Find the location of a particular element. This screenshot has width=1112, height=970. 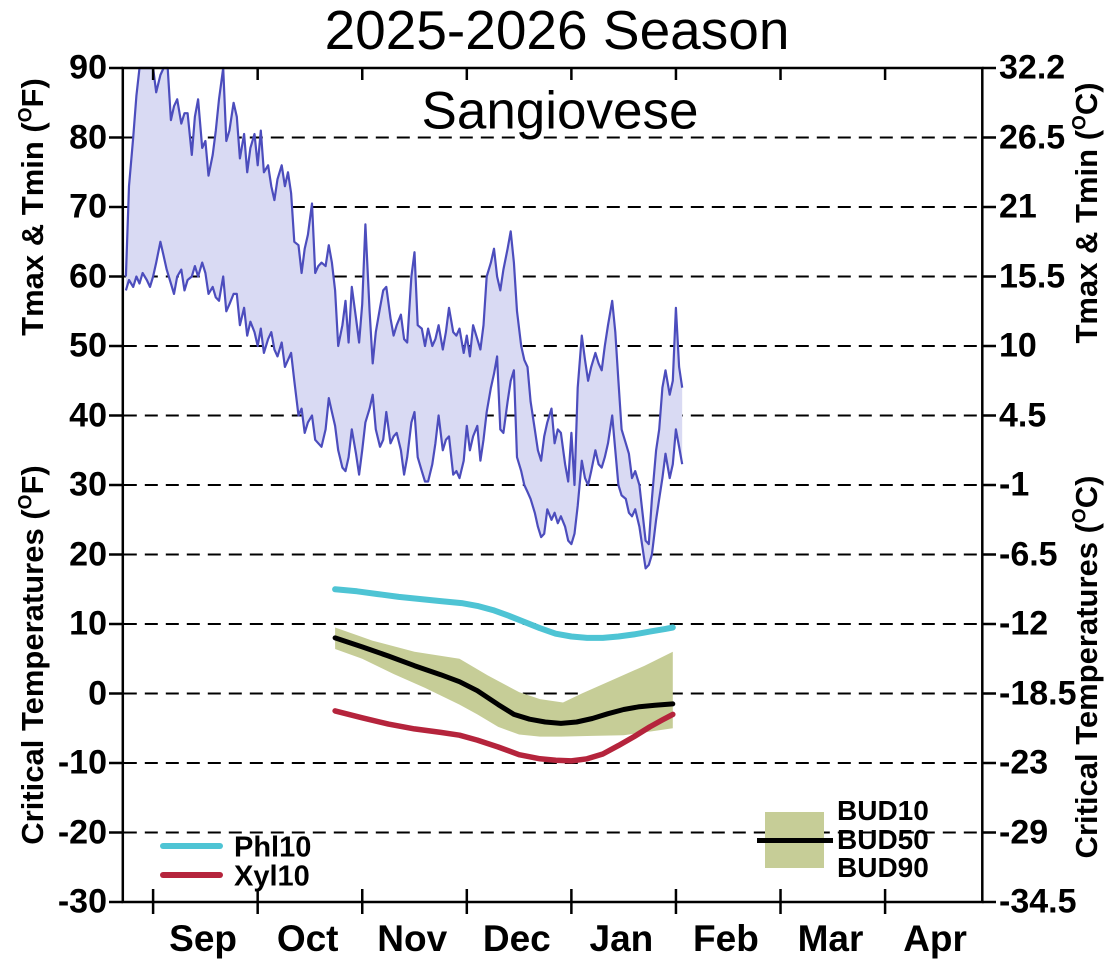

left-axis-tick-label--20: -20 is located at coordinates (82, 832).